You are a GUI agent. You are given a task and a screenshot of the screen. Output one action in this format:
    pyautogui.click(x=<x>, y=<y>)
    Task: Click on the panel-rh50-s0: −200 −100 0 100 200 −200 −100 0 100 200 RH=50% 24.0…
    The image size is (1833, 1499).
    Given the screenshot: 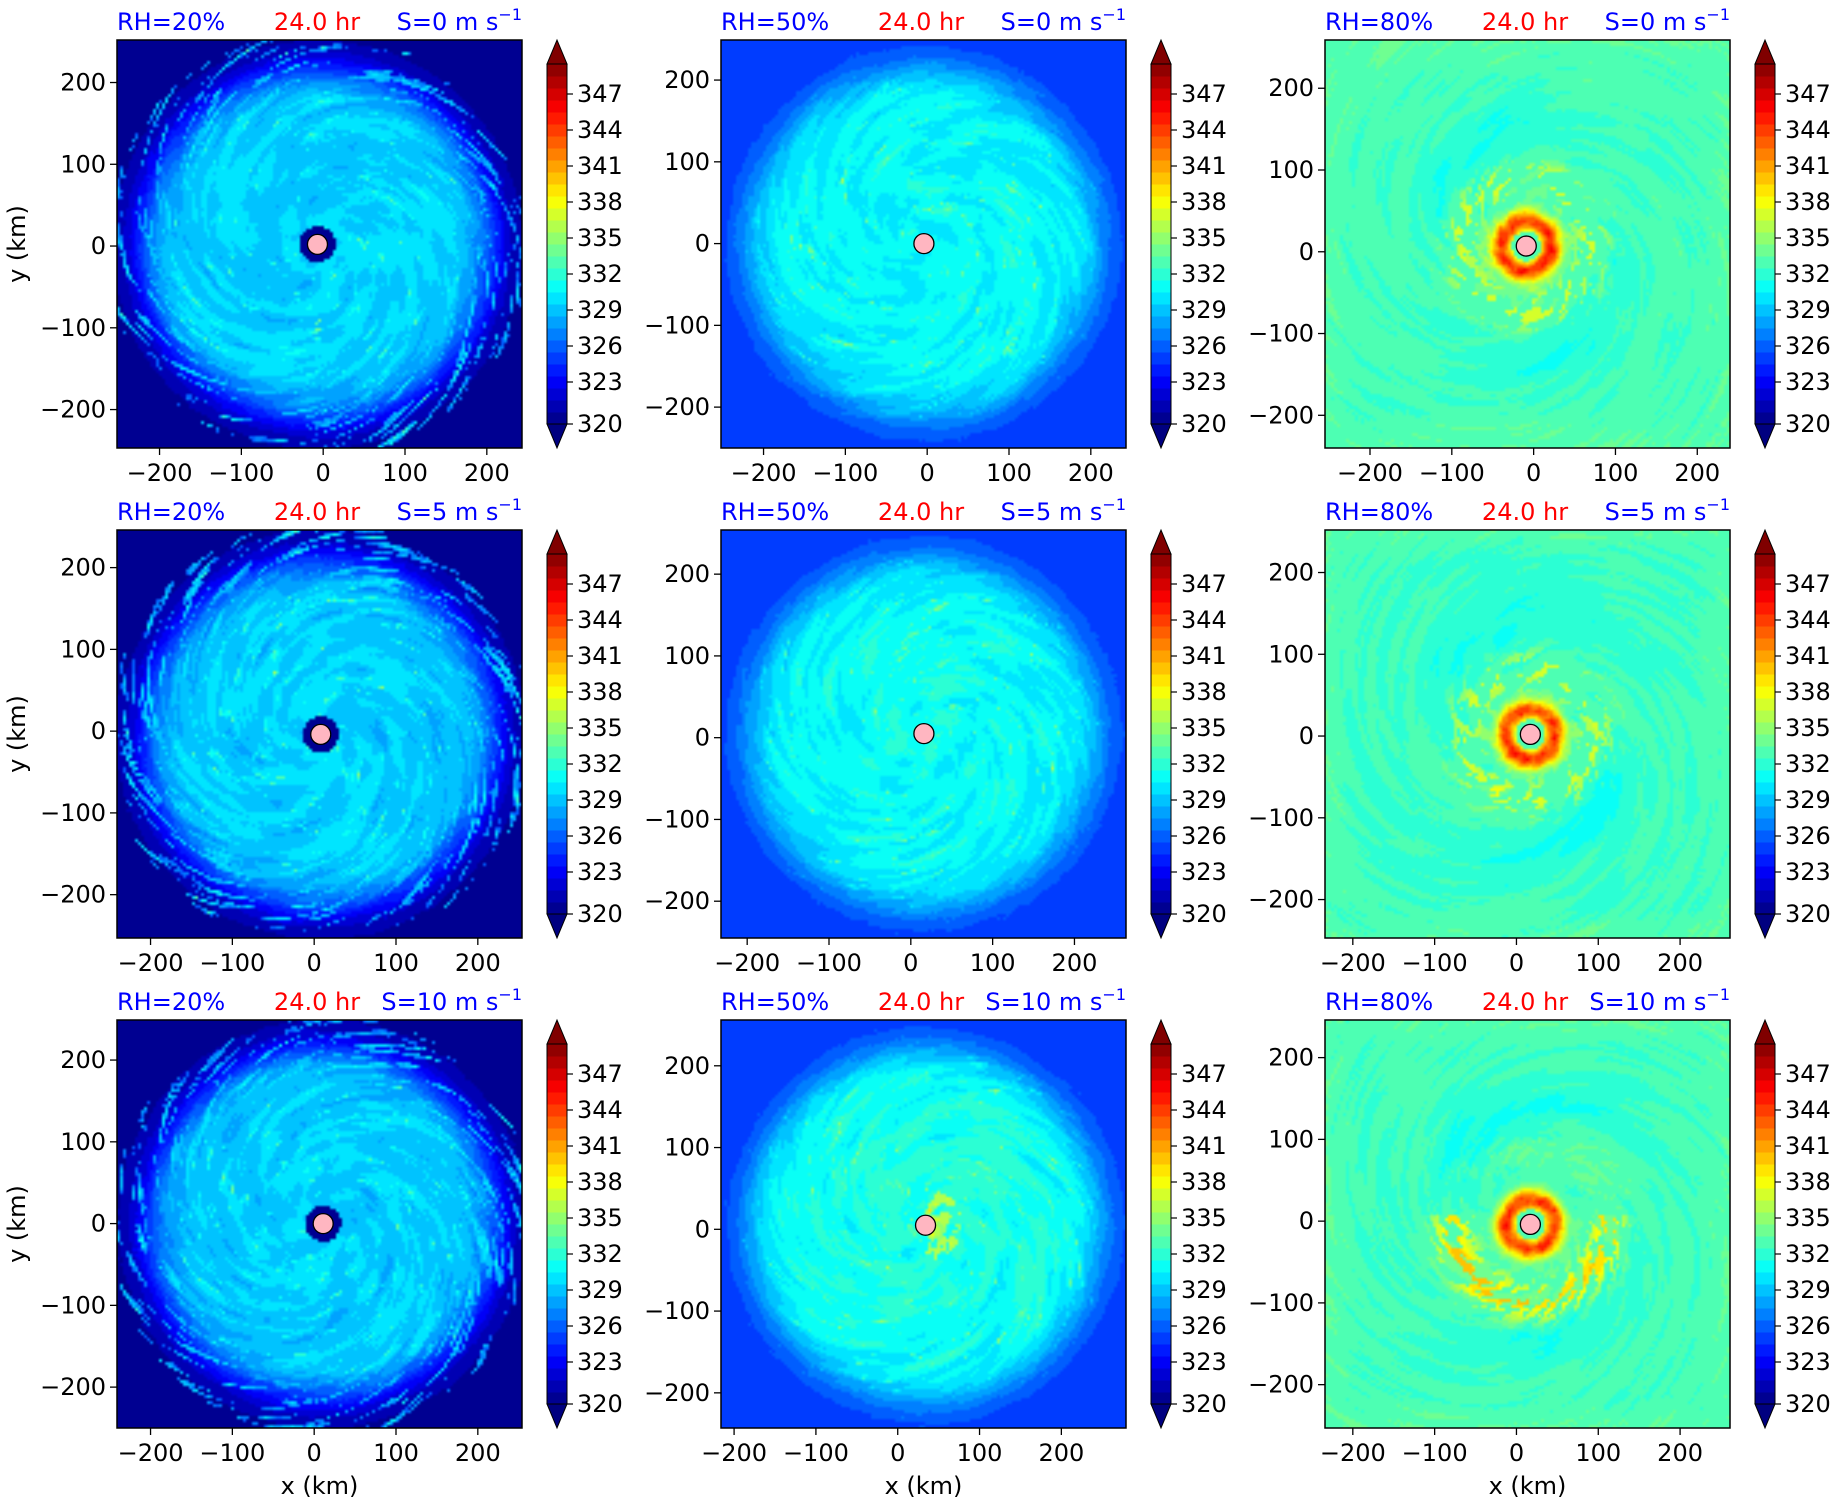 What is the action you would take?
    pyautogui.click(x=935, y=246)
    